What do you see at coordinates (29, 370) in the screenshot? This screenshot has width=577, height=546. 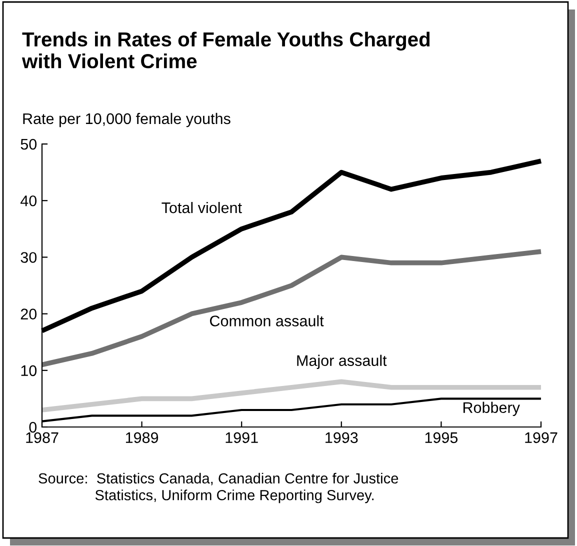 I see `y-tick-label: 10` at bounding box center [29, 370].